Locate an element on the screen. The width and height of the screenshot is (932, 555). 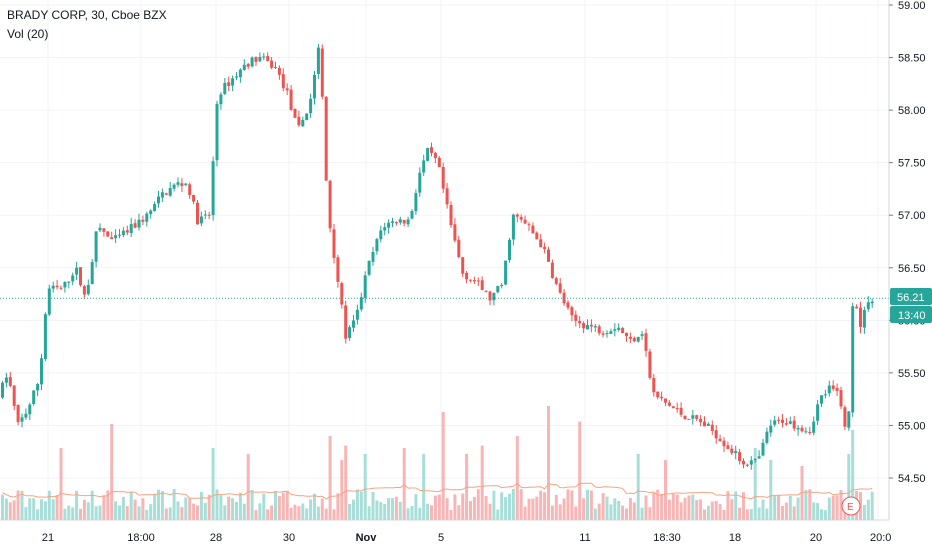
time-axis-background is located at coordinates (466, 535).